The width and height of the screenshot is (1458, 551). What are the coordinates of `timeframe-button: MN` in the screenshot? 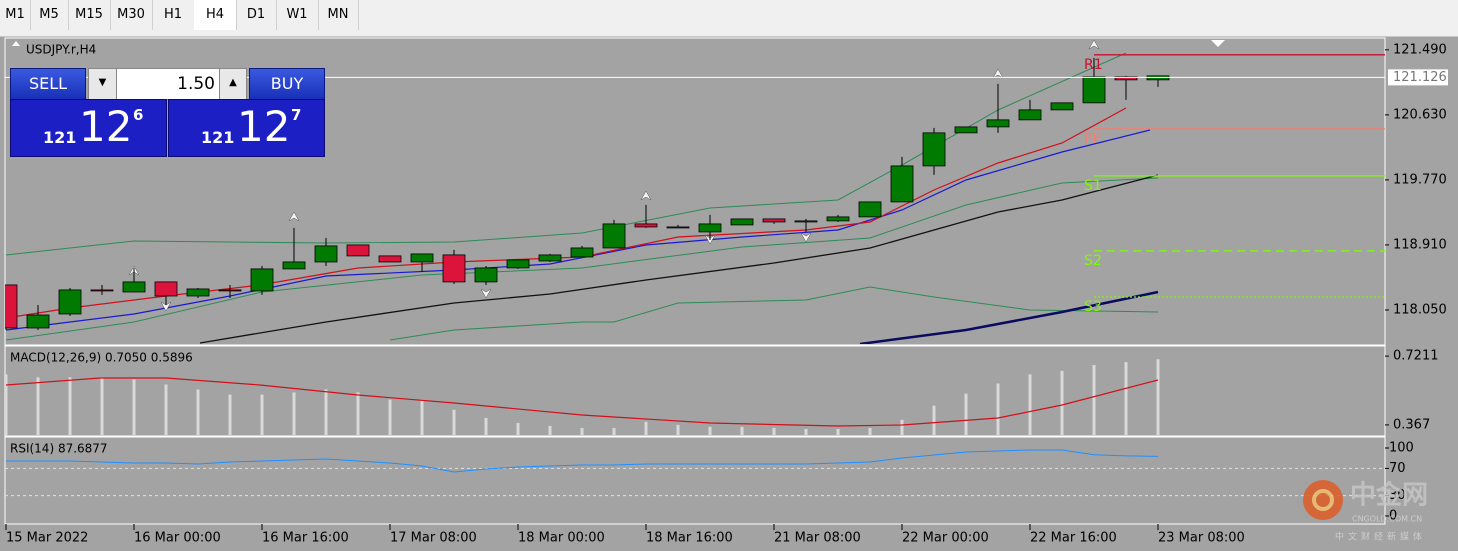 It's located at (338, 15).